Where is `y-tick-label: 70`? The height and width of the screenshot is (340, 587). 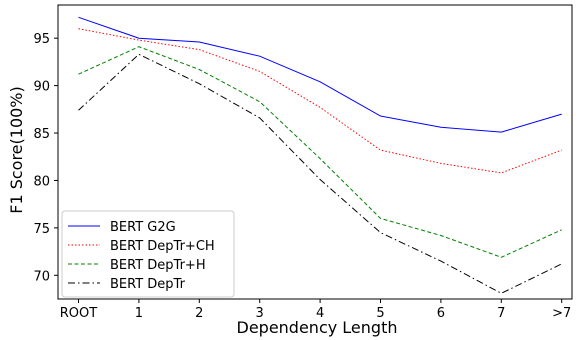
y-tick-label: 70 is located at coordinates (41, 276).